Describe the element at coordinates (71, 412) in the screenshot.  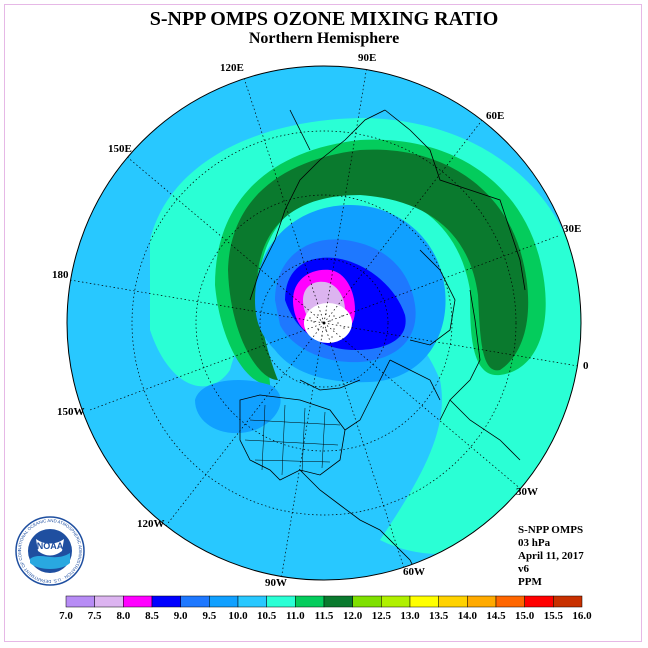
I see `lon-label-150w: 150W` at that location.